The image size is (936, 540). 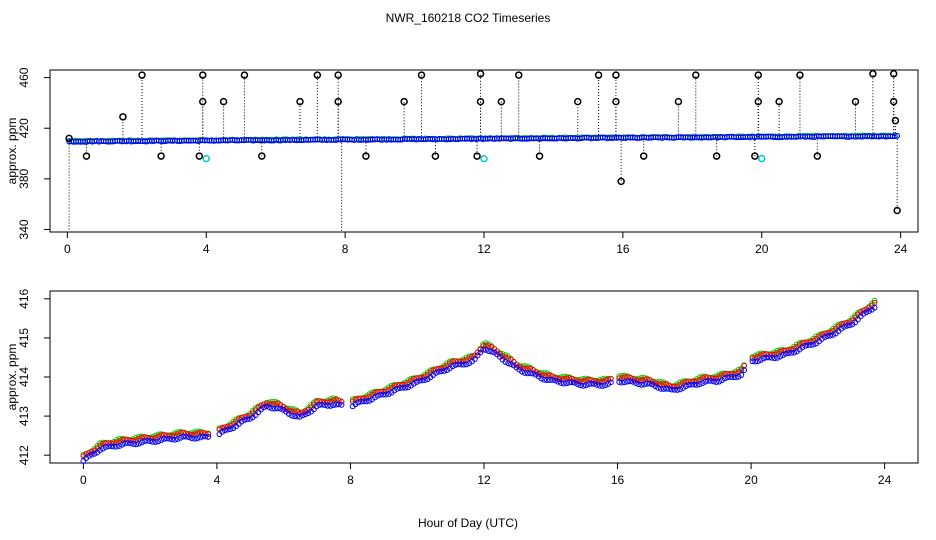 What do you see at coordinates (12, 377) in the screenshot?
I see `smoothed-y-axis-label: approx. ppm` at bounding box center [12, 377].